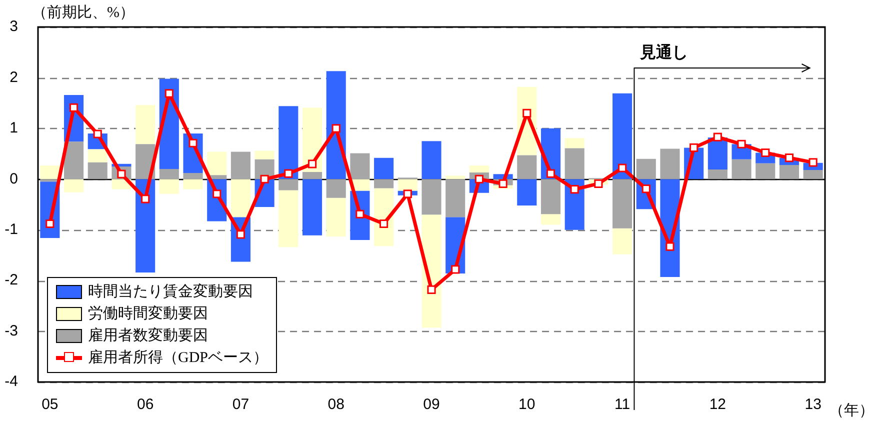  What do you see at coordinates (11, 331) in the screenshot?
I see `y-tick-label: -3` at bounding box center [11, 331].